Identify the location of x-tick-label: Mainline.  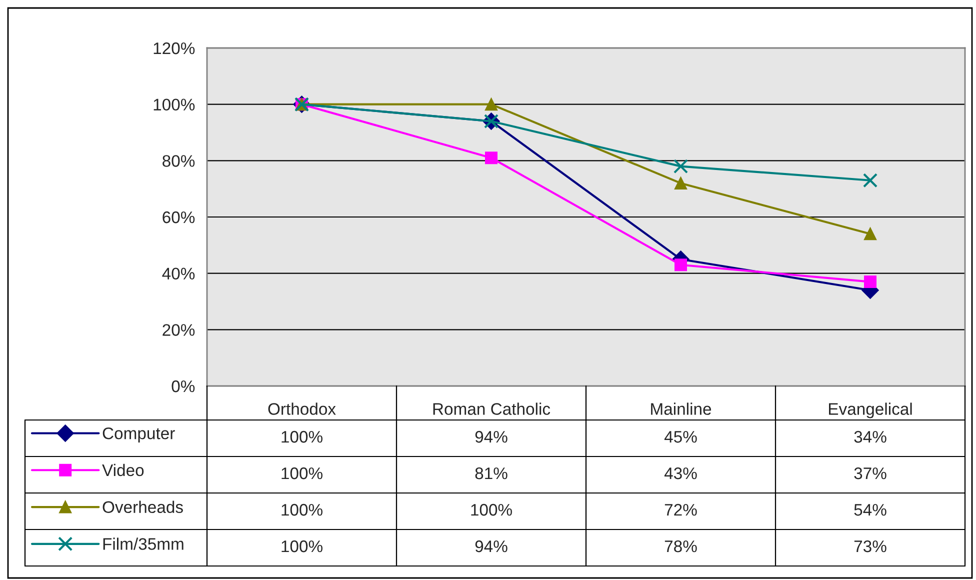
(681, 408).